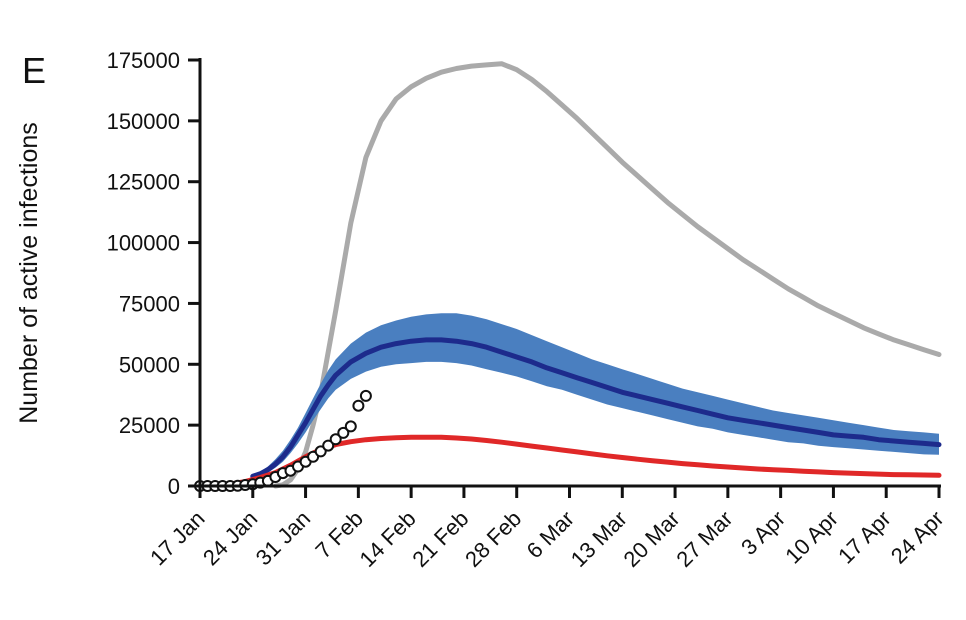 Image resolution: width=966 pixels, height=620 pixels. I want to click on y-tick-label: 50000, so click(149, 364).